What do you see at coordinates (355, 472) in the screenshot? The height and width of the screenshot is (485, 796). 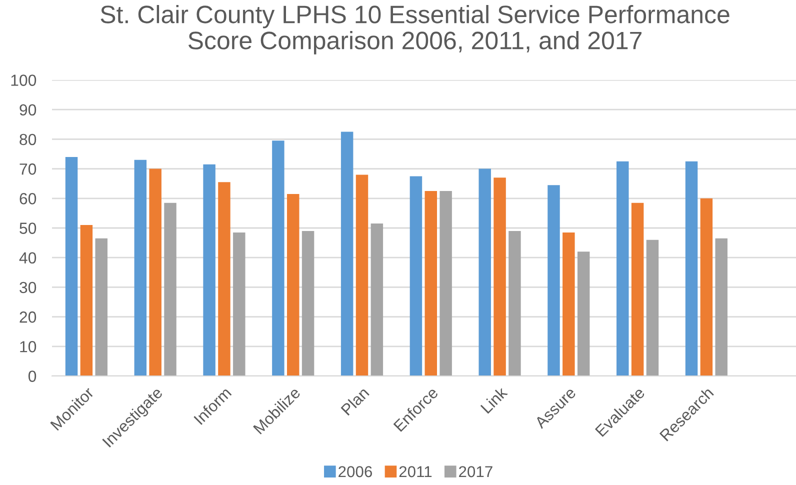 I see `legend-label: 2006` at bounding box center [355, 472].